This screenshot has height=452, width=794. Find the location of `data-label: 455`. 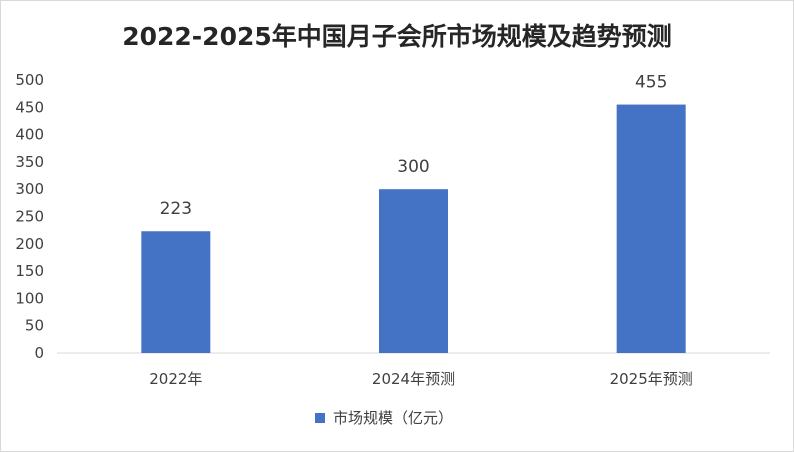

data-label: 455 is located at coordinates (651, 83).